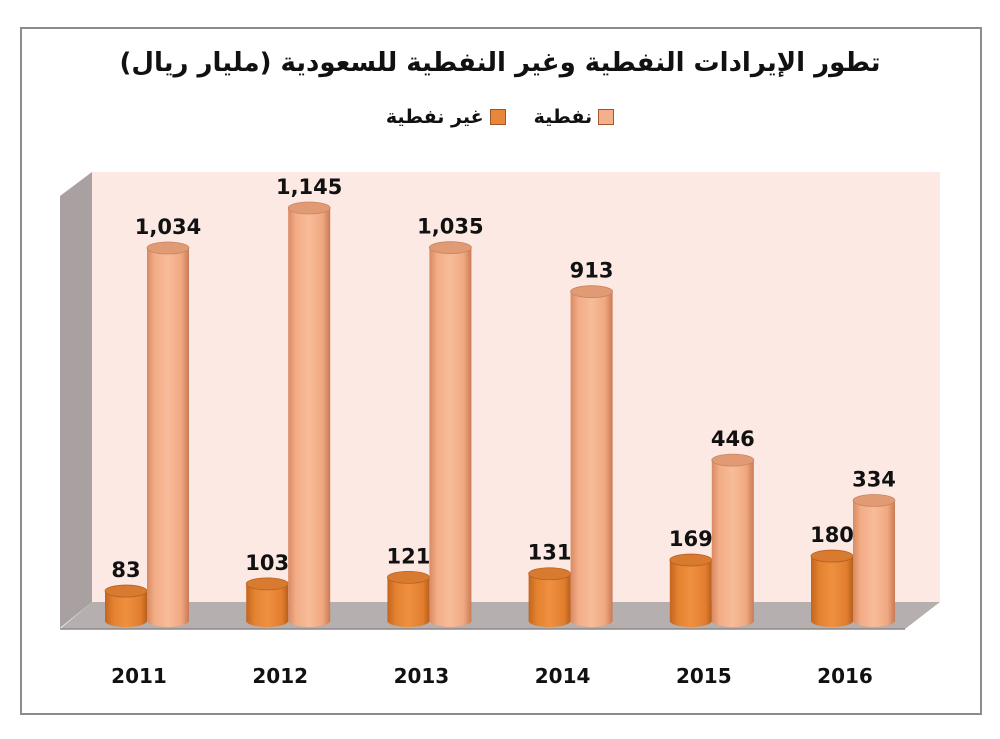 The width and height of the screenshot is (1000, 739). I want to click on bar-non-oil-2011, so click(126, 605).